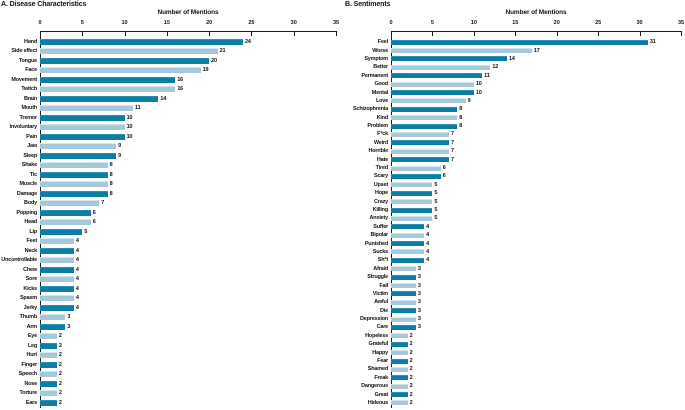  I want to click on category-label: Lip, so click(33, 231).